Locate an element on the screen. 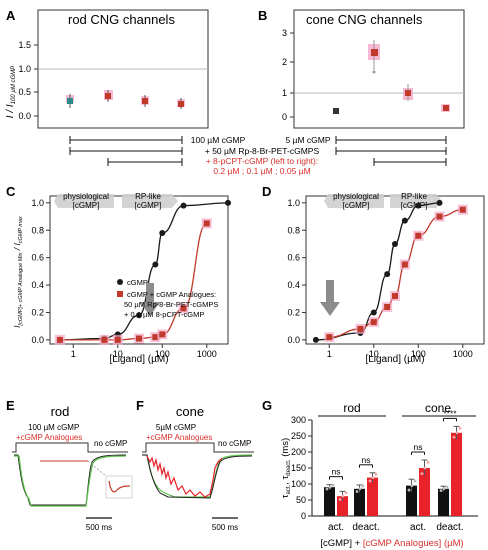 Image resolution: width=488 pixels, height=550 pixels. panel-c-series is located at coordinates (142, 272).